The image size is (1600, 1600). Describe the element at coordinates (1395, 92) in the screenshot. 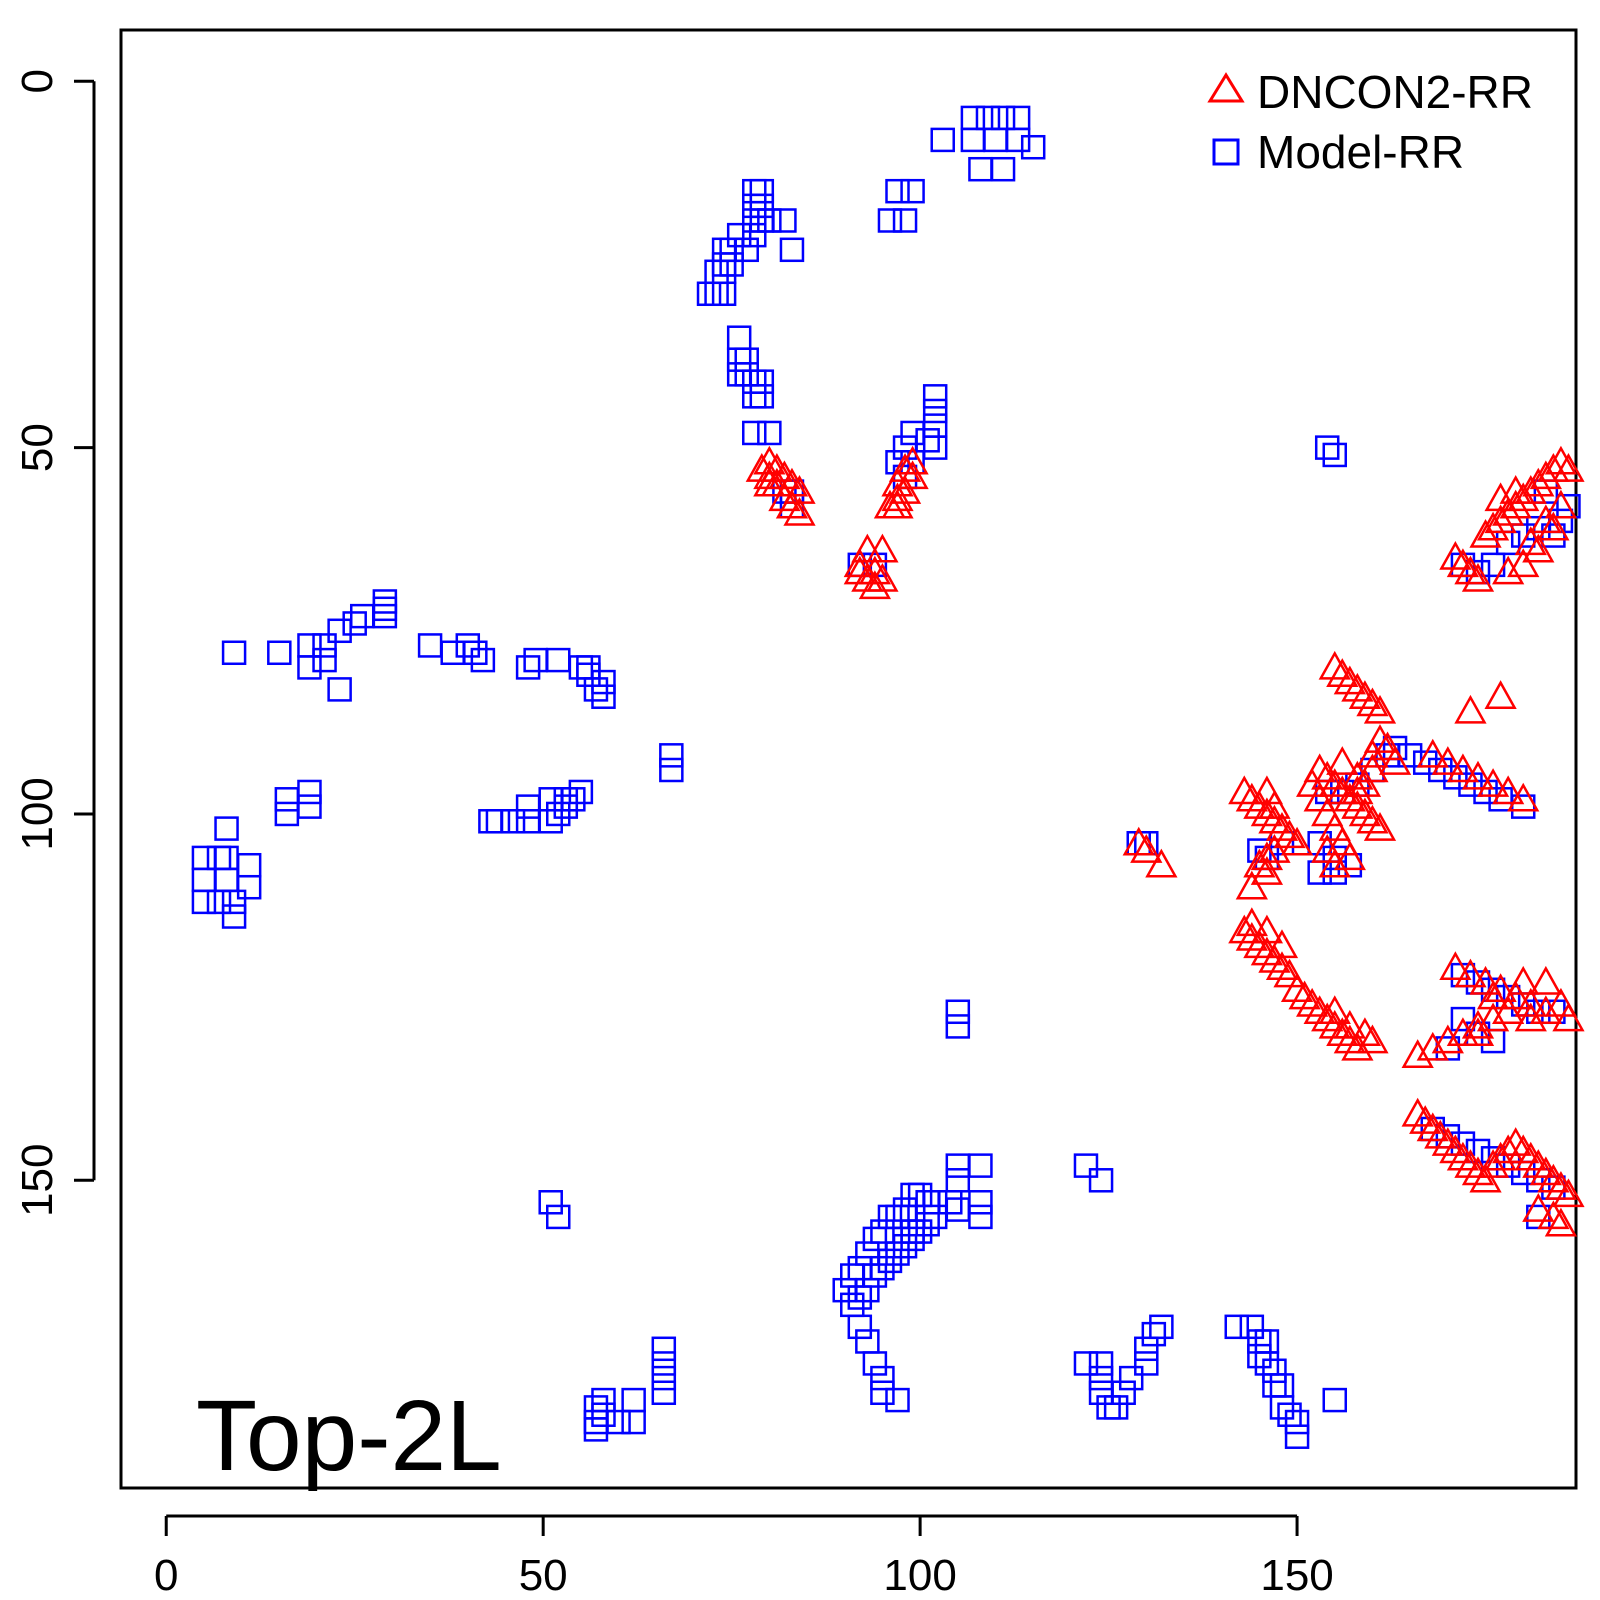

I see `legend-label-dncon2: DNCON2-RR` at that location.